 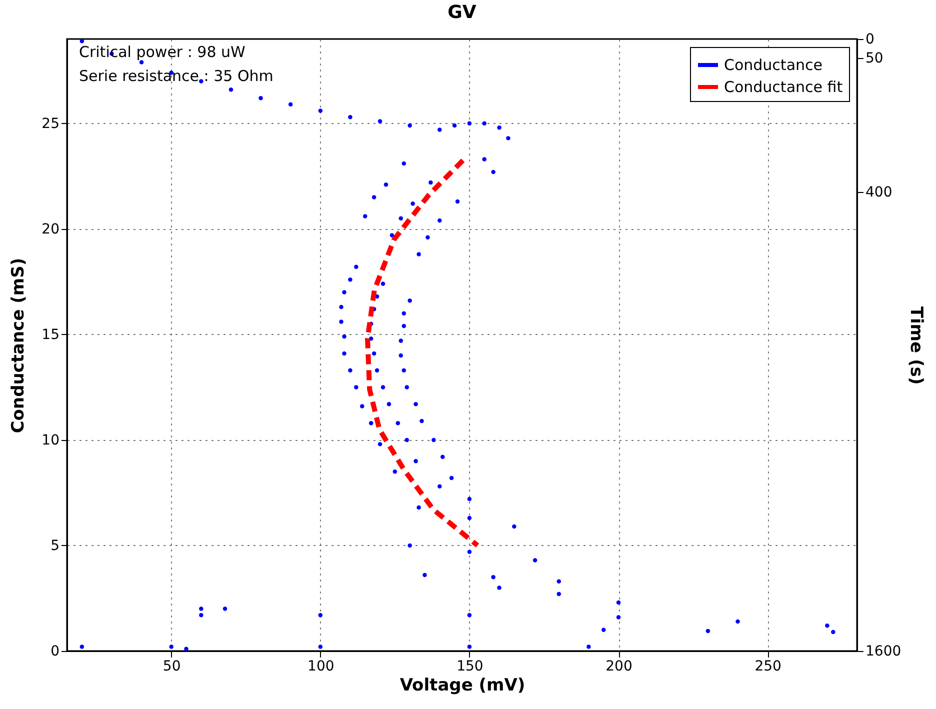 What do you see at coordinates (51, 124) in the screenshot?
I see `y-tick-label: 25` at bounding box center [51, 124].